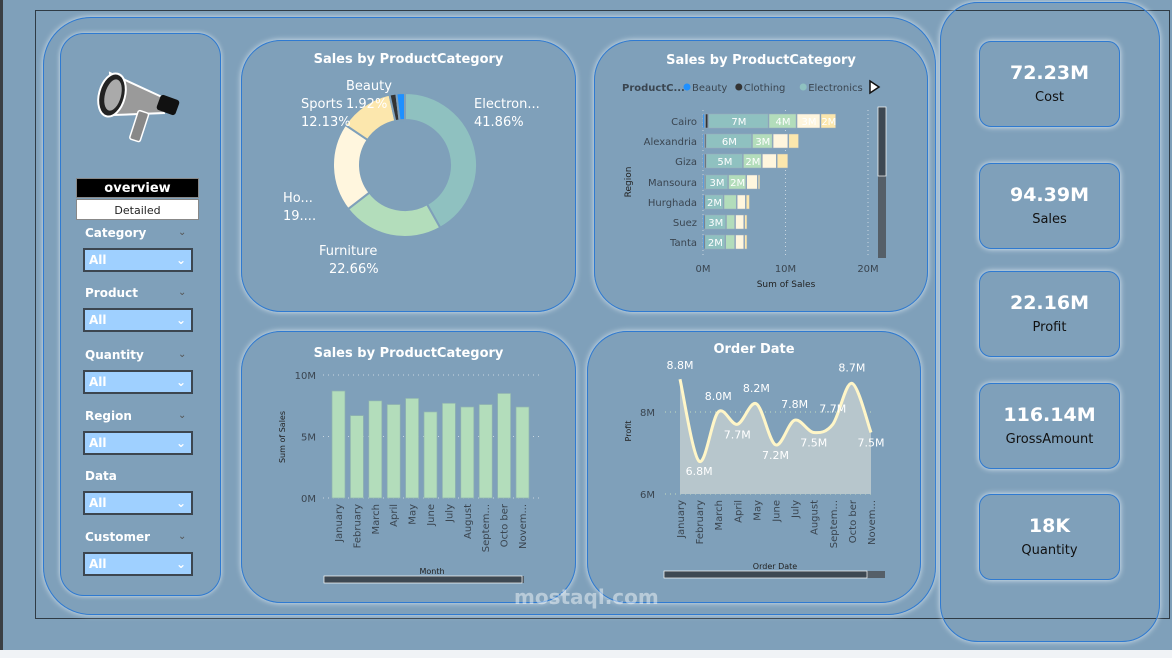 The height and width of the screenshot is (658, 1172). Describe the element at coordinates (785, 269) in the screenshot. I see `x-tick-label: 10M` at that location.